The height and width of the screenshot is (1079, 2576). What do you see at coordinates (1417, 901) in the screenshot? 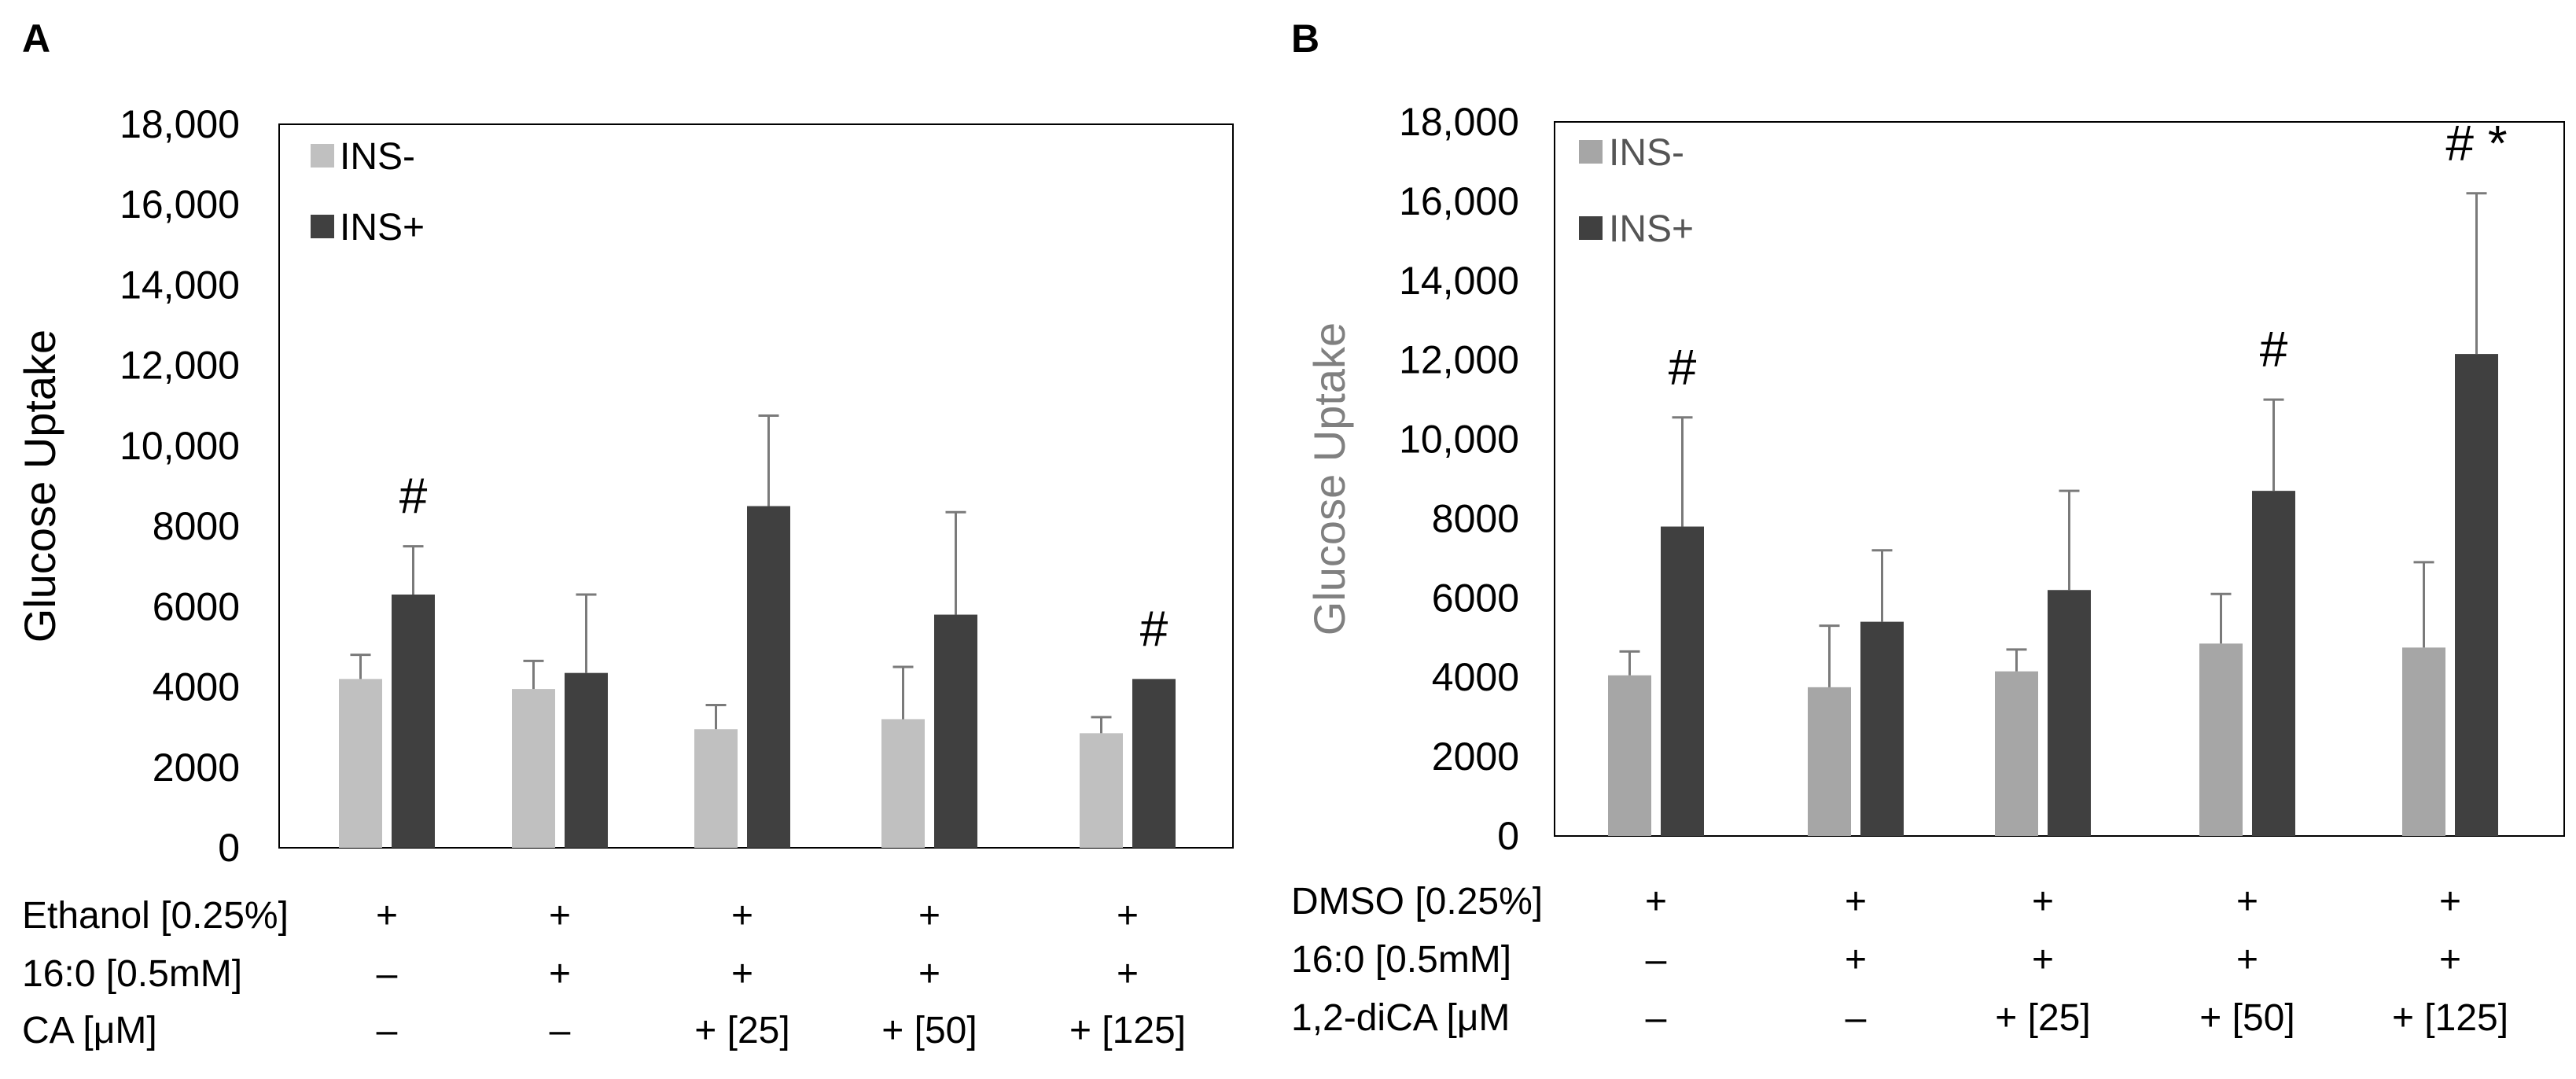
I see `condition-row-label: DMSO [0.25%]` at bounding box center [1417, 901].